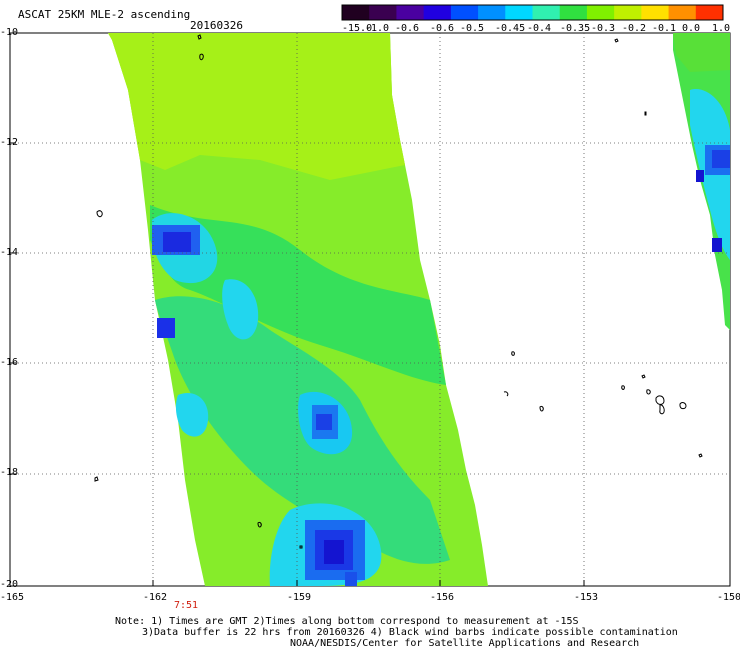  What do you see at coordinates (586, 597) in the screenshot?
I see `lon-label-153: -153` at bounding box center [586, 597].